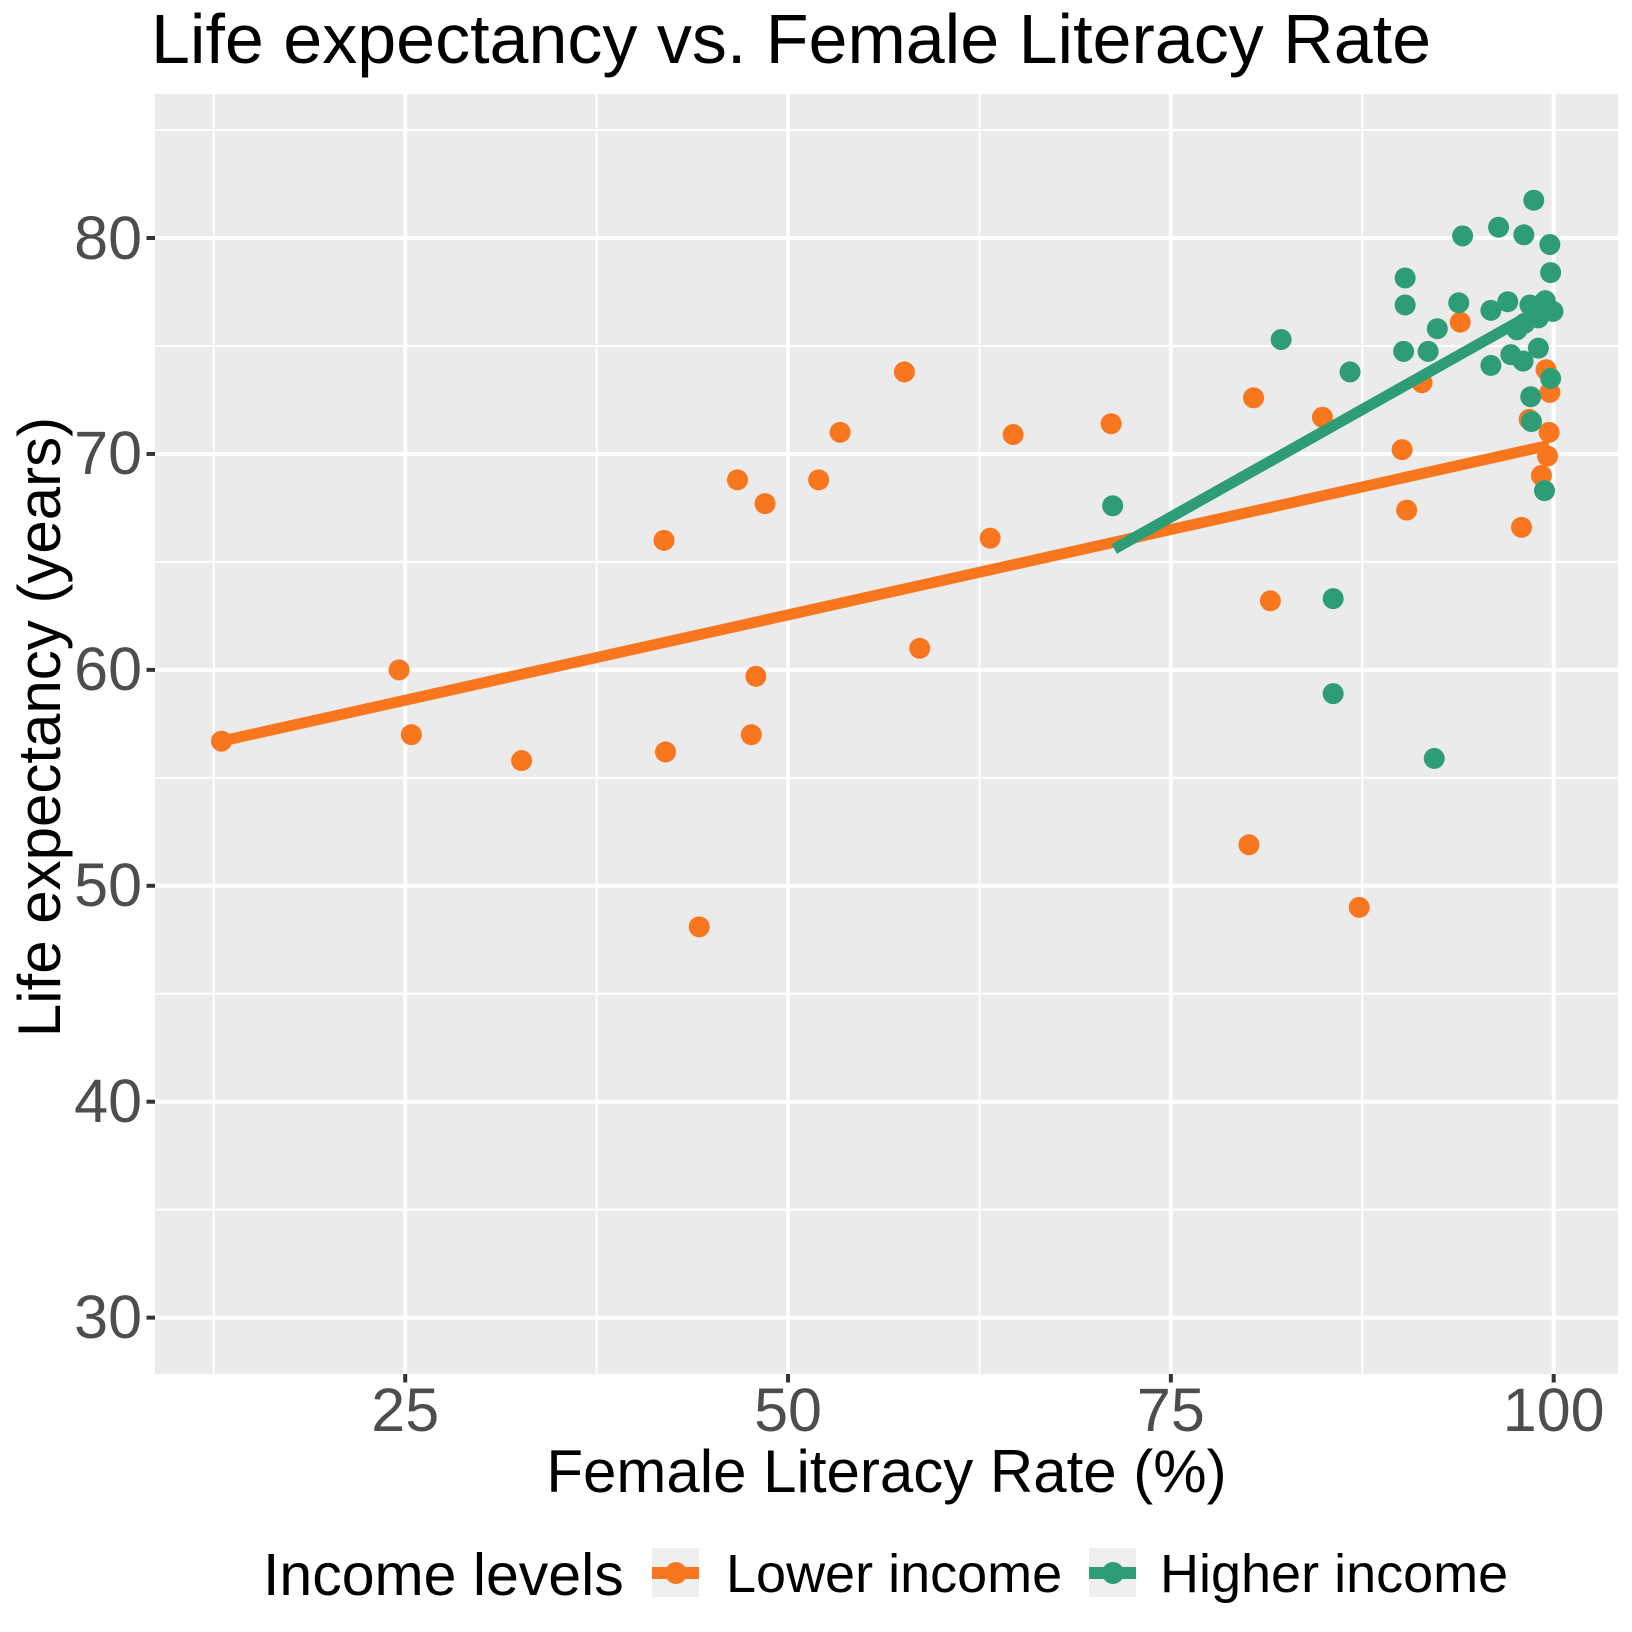  Describe the element at coordinates (791, 39) in the screenshot. I see `plot-title: Life expectancy vs. Female Literacy Rate` at that location.